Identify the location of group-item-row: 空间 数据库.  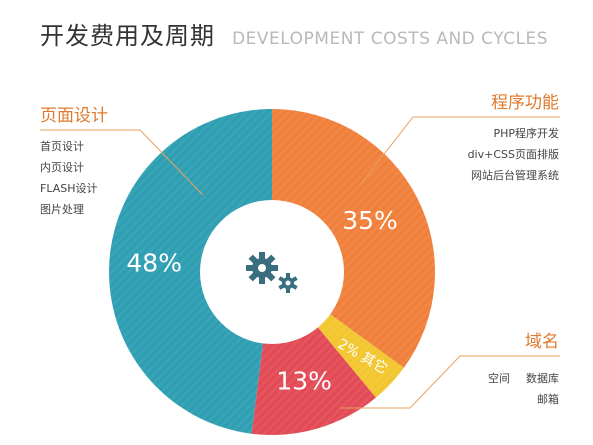
(523, 378).